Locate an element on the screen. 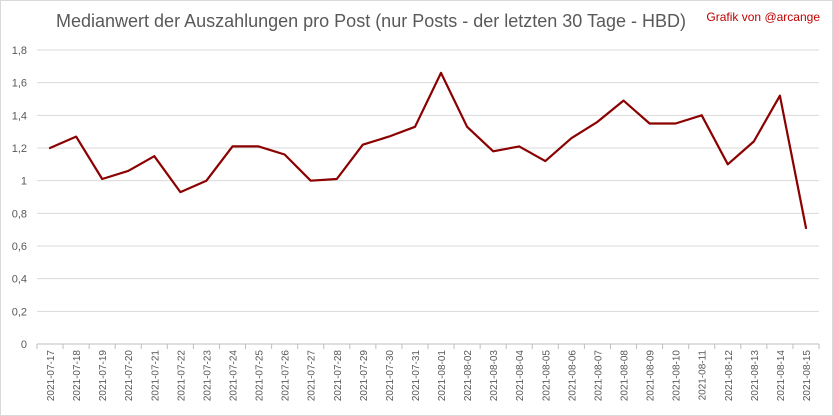 The height and width of the screenshot is (416, 833). y-tick-label: 1,4 is located at coordinates (19, 116).